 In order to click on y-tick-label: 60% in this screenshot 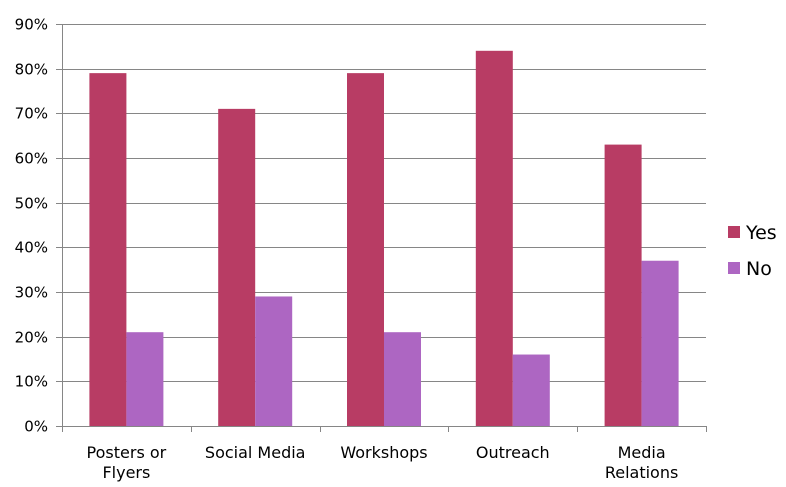, I will do `click(31, 159)`.